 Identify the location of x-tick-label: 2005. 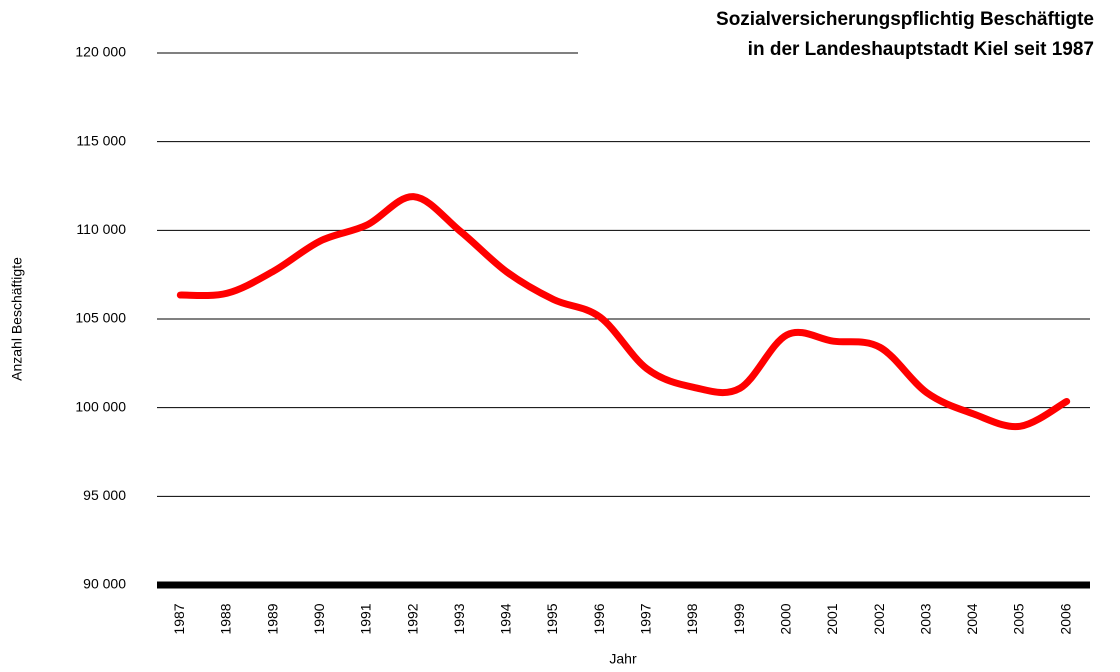
(1019, 618).